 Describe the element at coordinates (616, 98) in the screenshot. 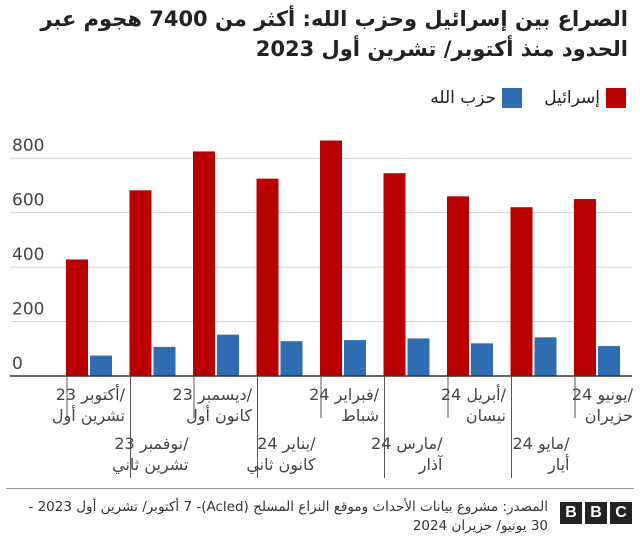

I see `legend-swatch-israel` at that location.